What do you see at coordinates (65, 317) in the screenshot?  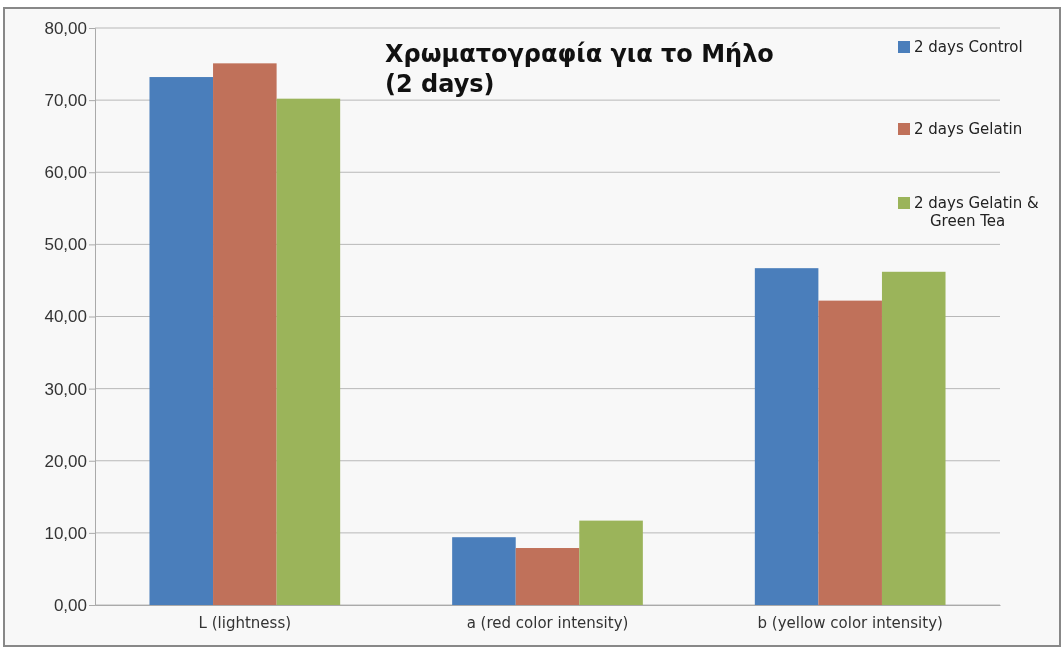 I see `y-tick-label: 40,00` at bounding box center [65, 317].